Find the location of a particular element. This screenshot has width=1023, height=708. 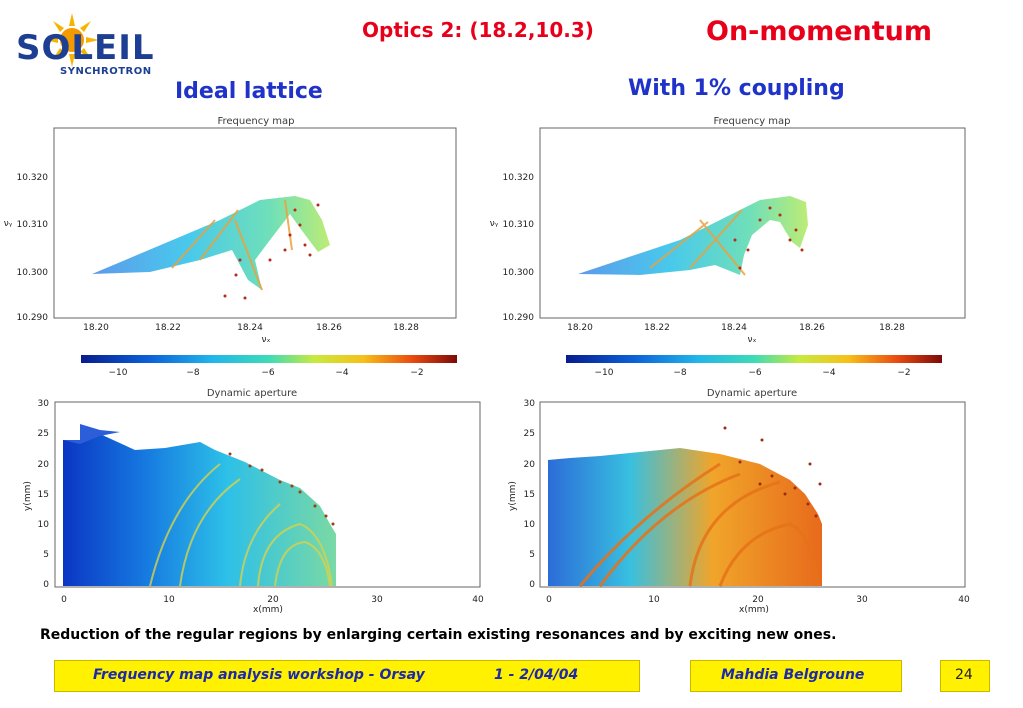

footer-author-box: Mahdia Belgroune is located at coordinates (796, 676).